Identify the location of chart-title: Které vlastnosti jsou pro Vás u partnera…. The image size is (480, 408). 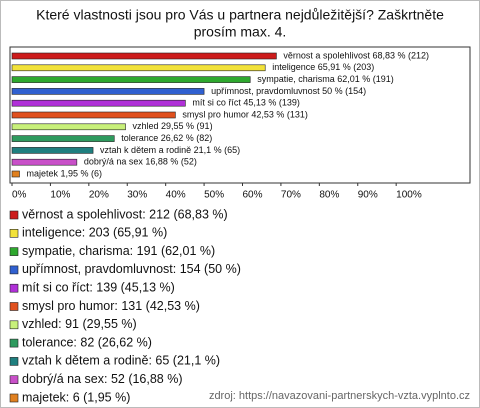
(240, 15).